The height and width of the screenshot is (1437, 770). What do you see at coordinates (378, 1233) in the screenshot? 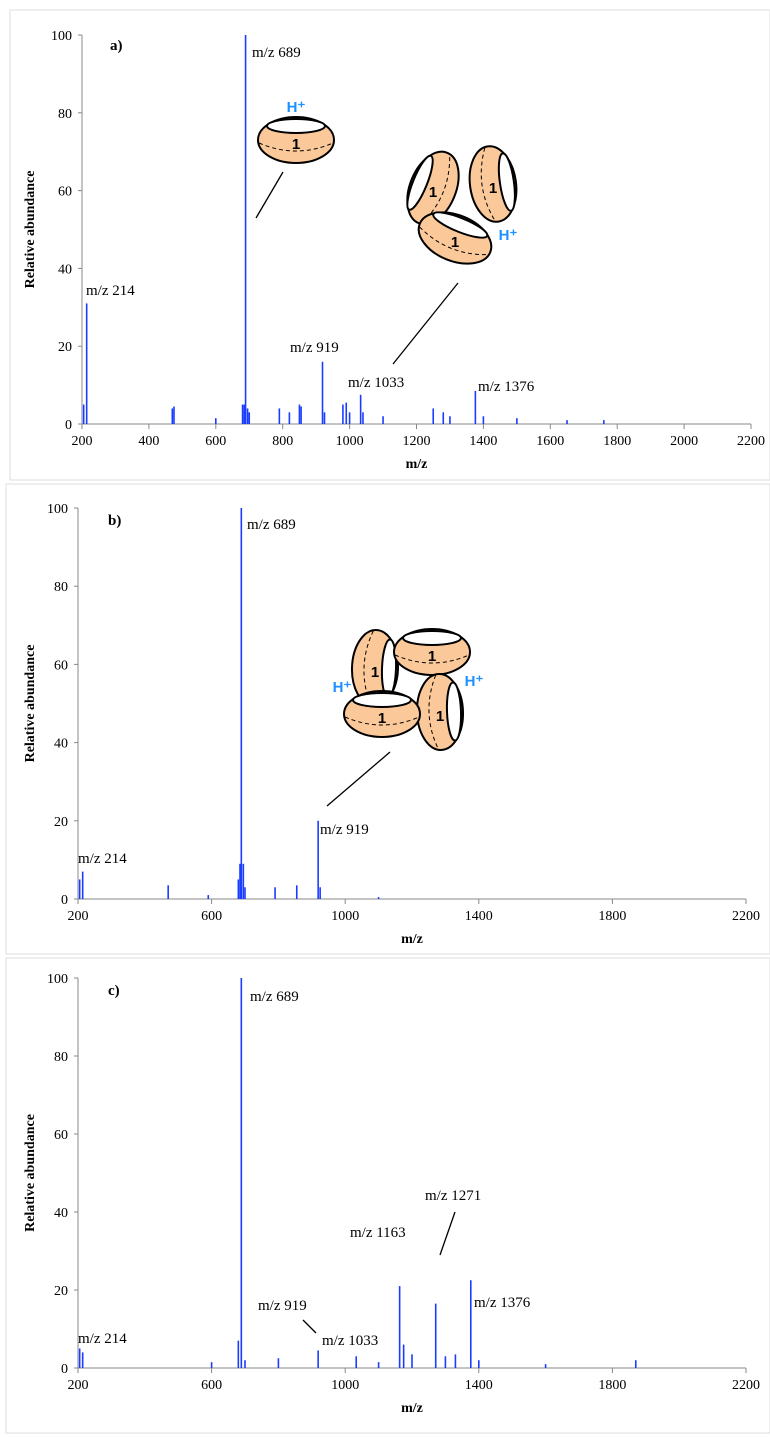
I see `peak-annotation: m/z 1163` at bounding box center [378, 1233].